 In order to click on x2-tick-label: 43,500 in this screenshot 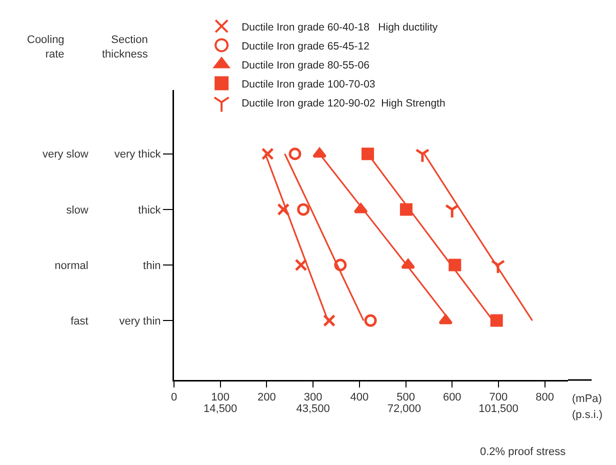, I will do `click(313, 409)`.